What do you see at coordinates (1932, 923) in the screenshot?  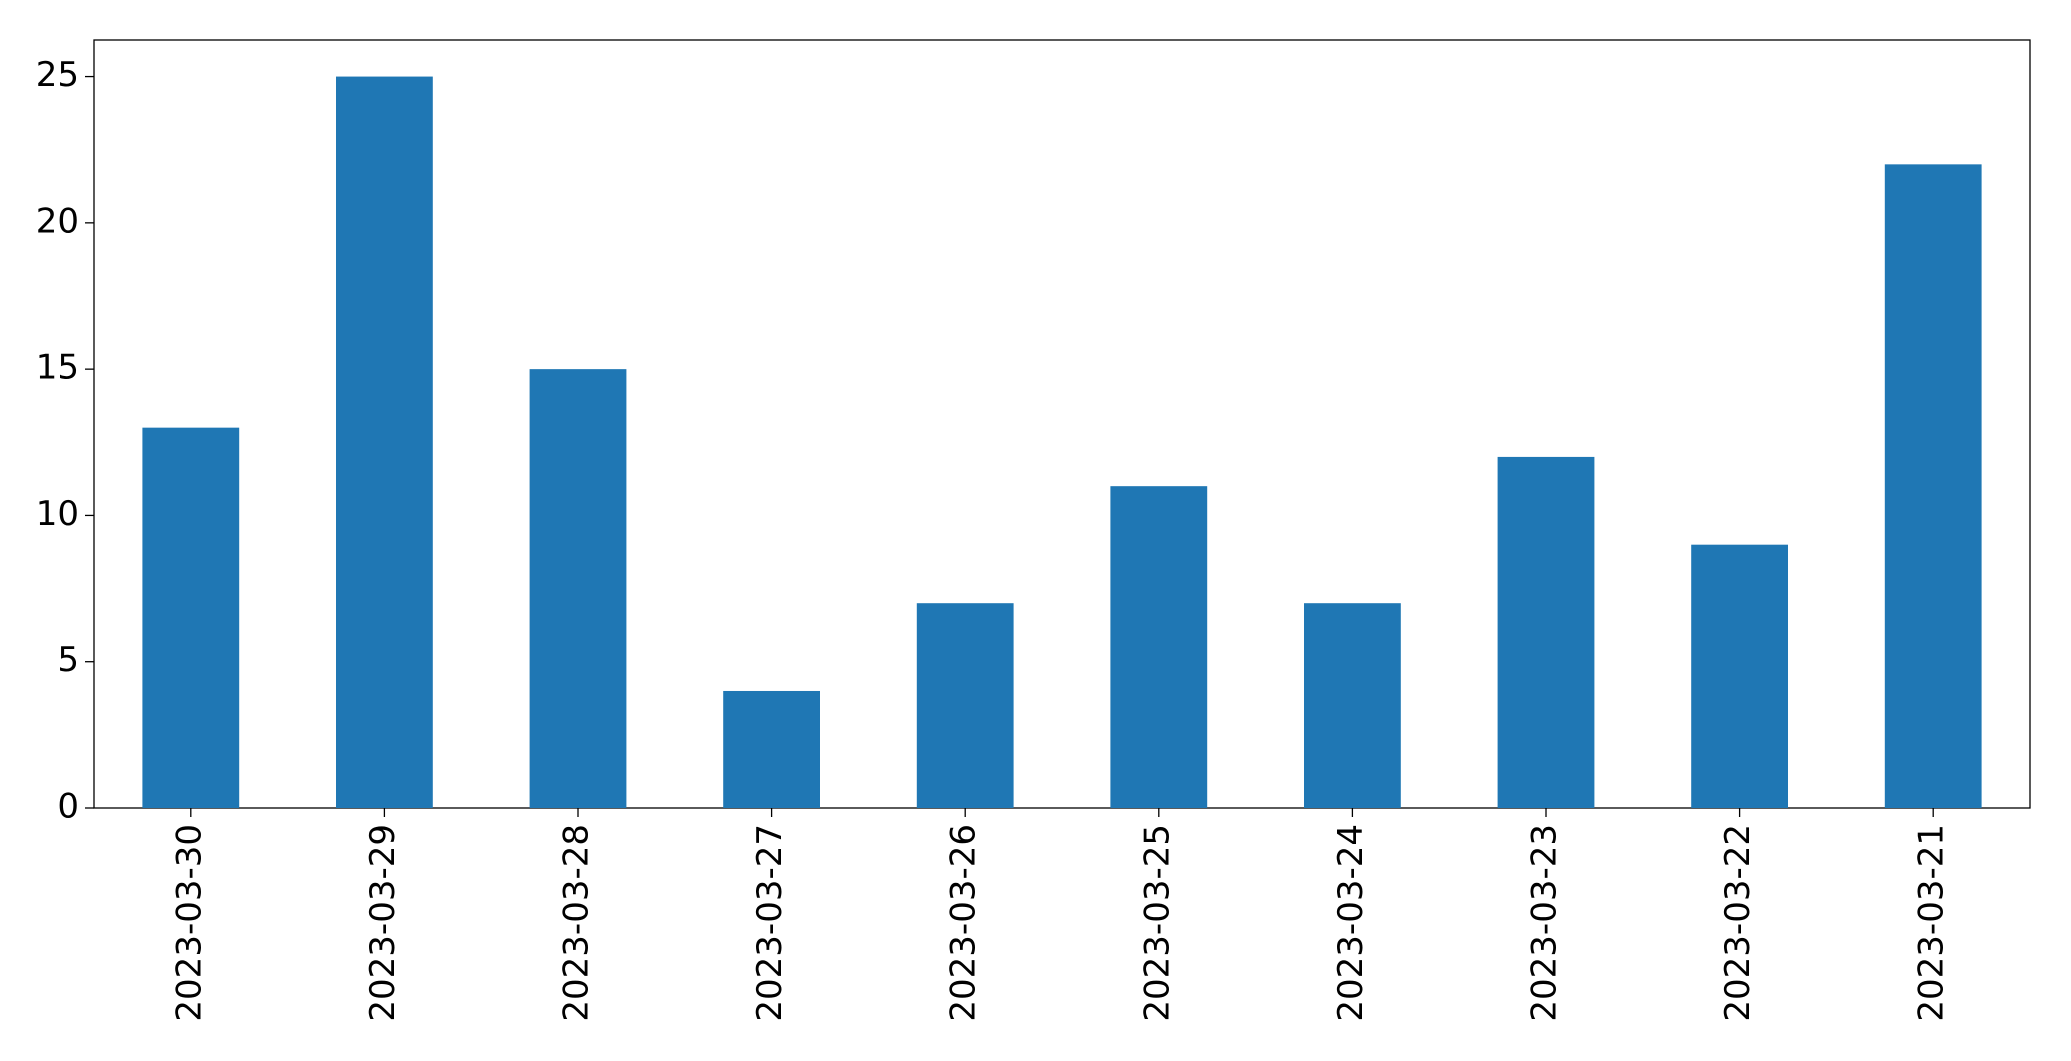 I see `x-tick-label: 2023-03-21` at bounding box center [1932, 923].